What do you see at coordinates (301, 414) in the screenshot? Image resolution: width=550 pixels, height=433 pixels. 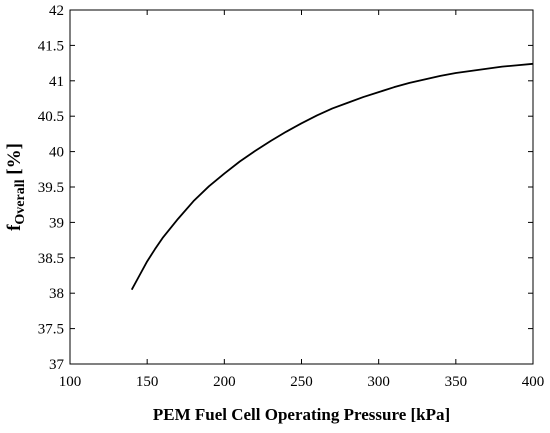 I see `x-axis-title: PEM Fuel Cell Operating Pressure [kPa]` at bounding box center [301, 414].